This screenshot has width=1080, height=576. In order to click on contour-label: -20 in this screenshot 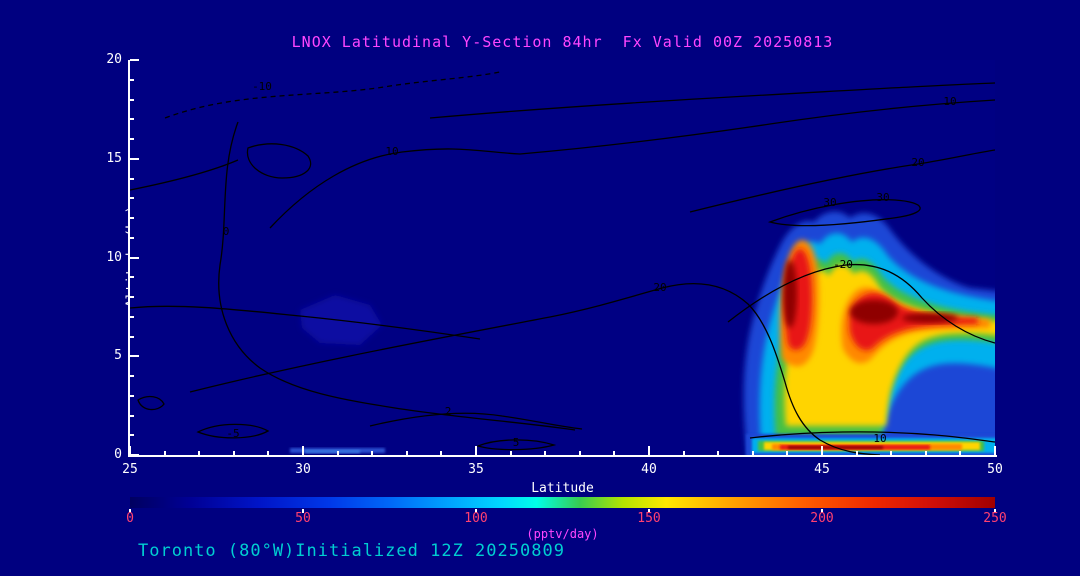, I will do `click(843, 264)`.